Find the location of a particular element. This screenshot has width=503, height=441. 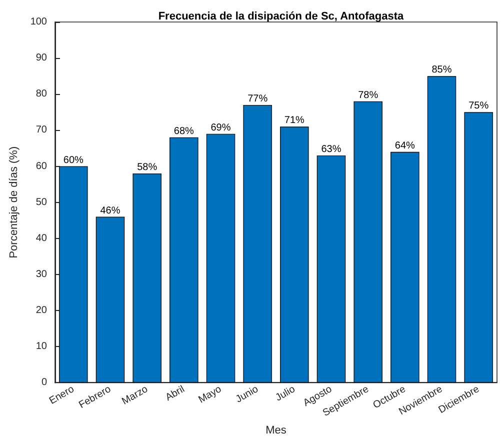

y-tick-label: 10 is located at coordinates (42, 346).